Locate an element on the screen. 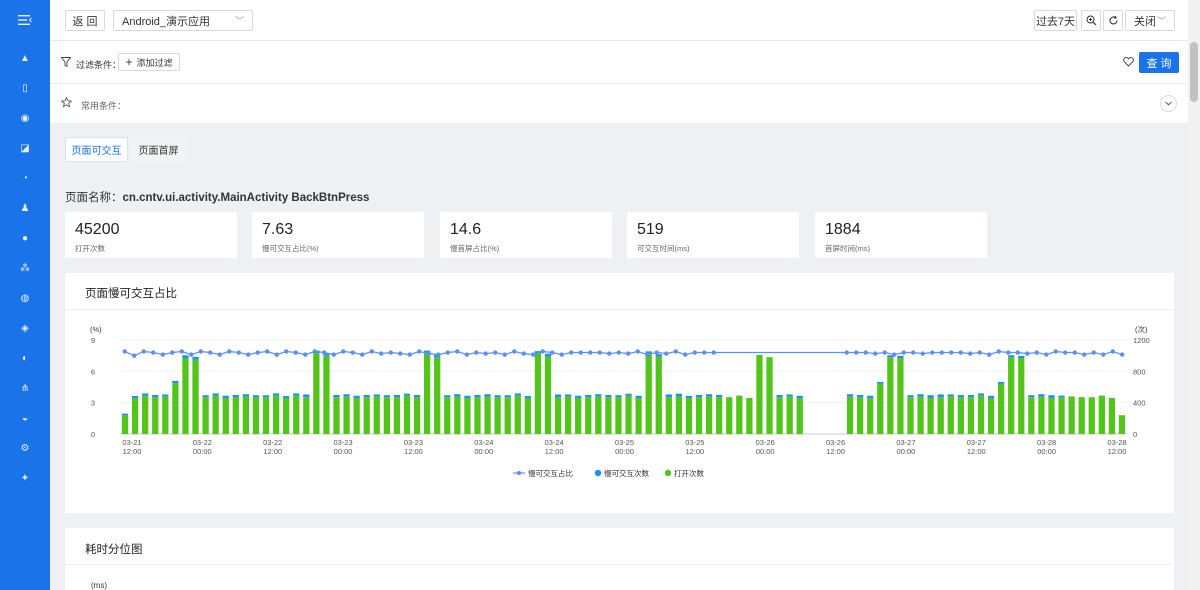 Image resolution: width=1200 pixels, height=590 pixels. network-icon: ⁂ is located at coordinates (25, 268).